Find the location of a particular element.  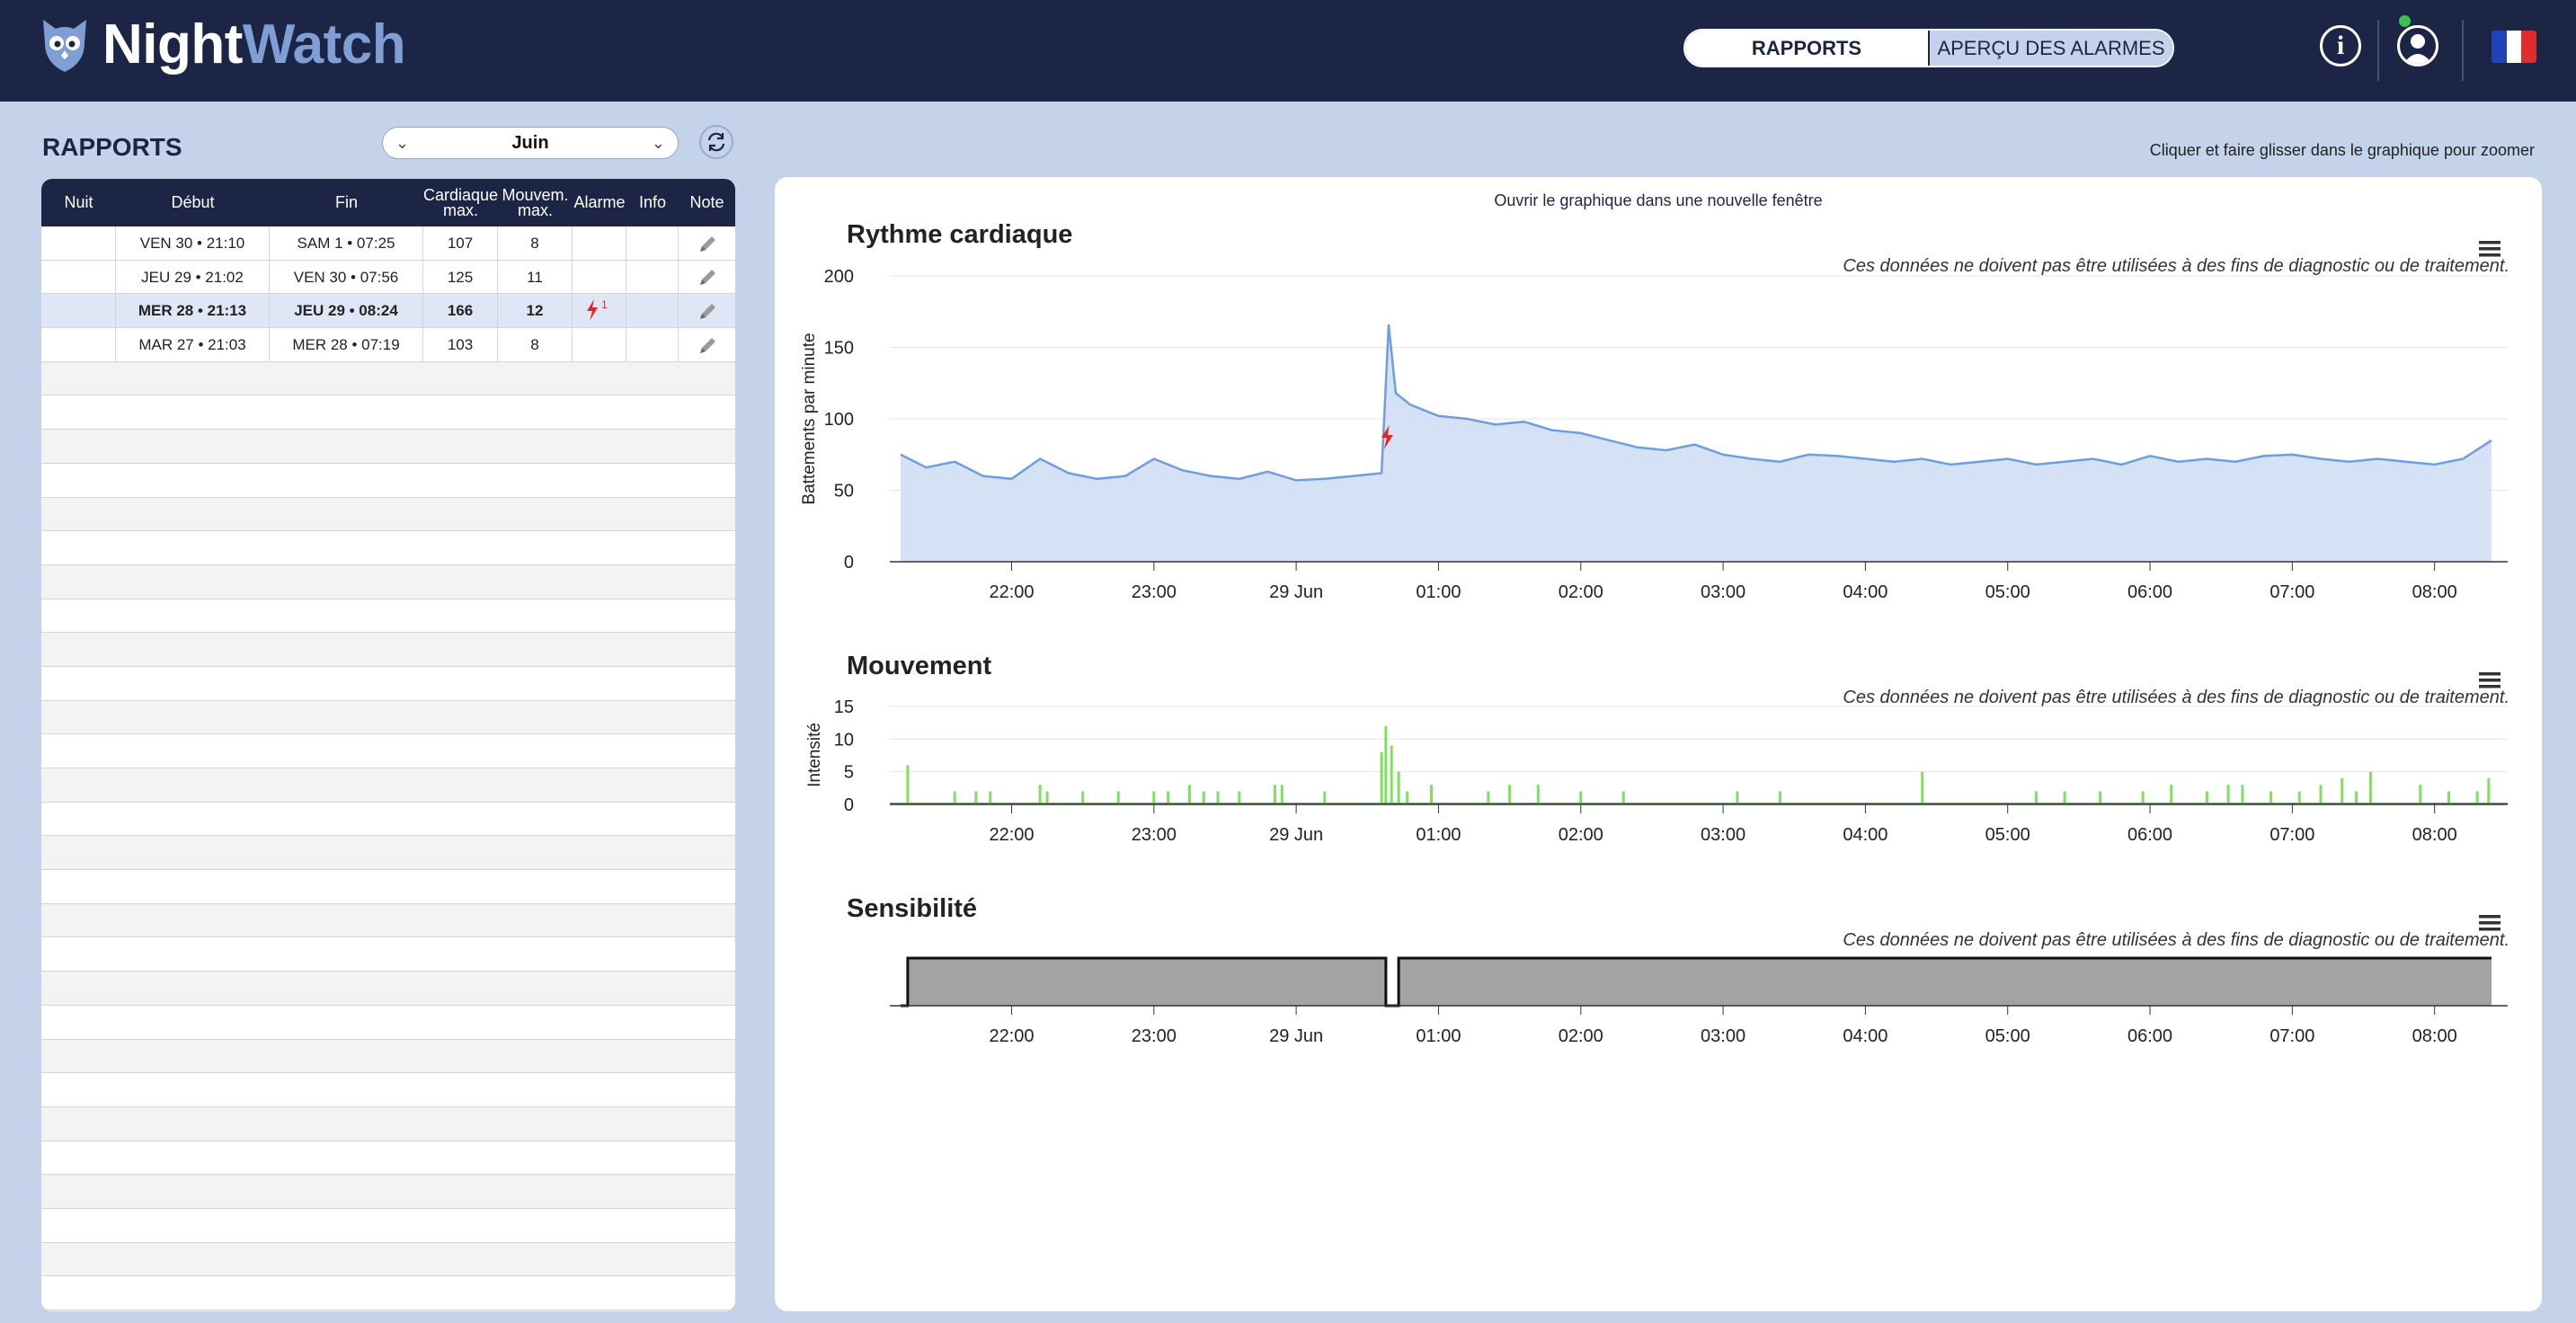

owl-logo-icon is located at coordinates (64, 46).